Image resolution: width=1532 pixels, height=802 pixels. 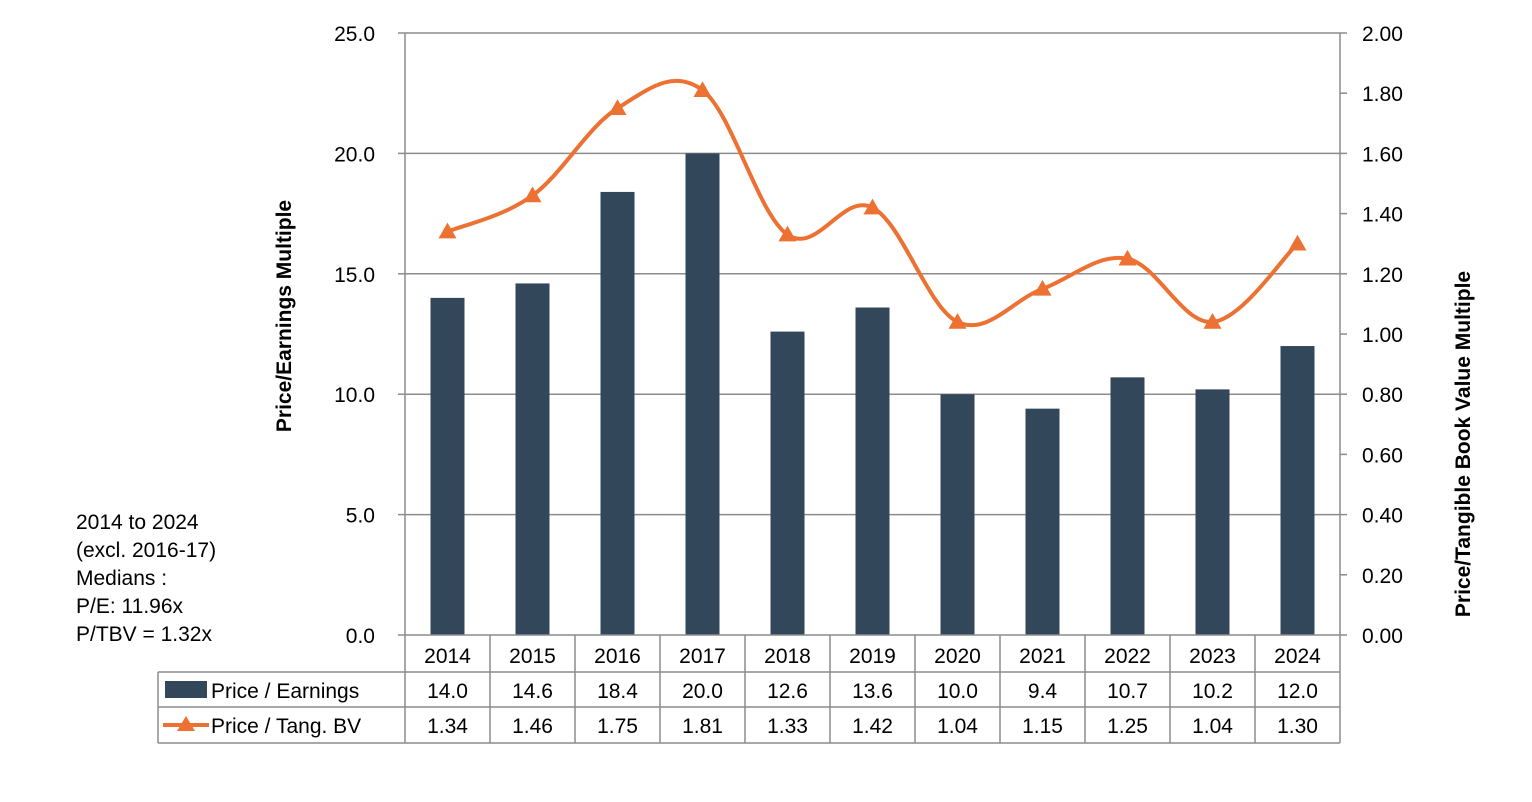 I want to click on x-tick-label: 2022, so click(x=1127, y=656).